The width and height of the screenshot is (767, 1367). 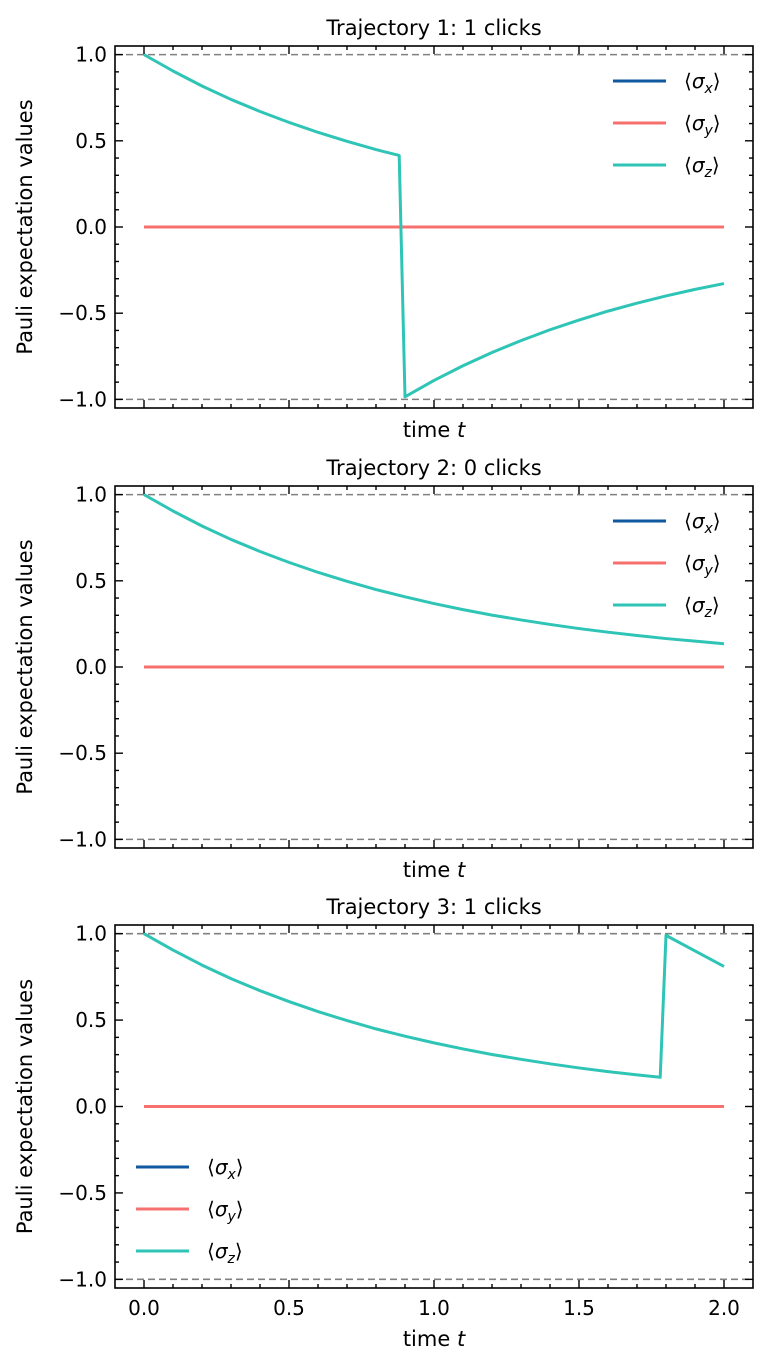 I want to click on chart-title: Trajectory 1: 1 clicks, so click(x=433, y=28).